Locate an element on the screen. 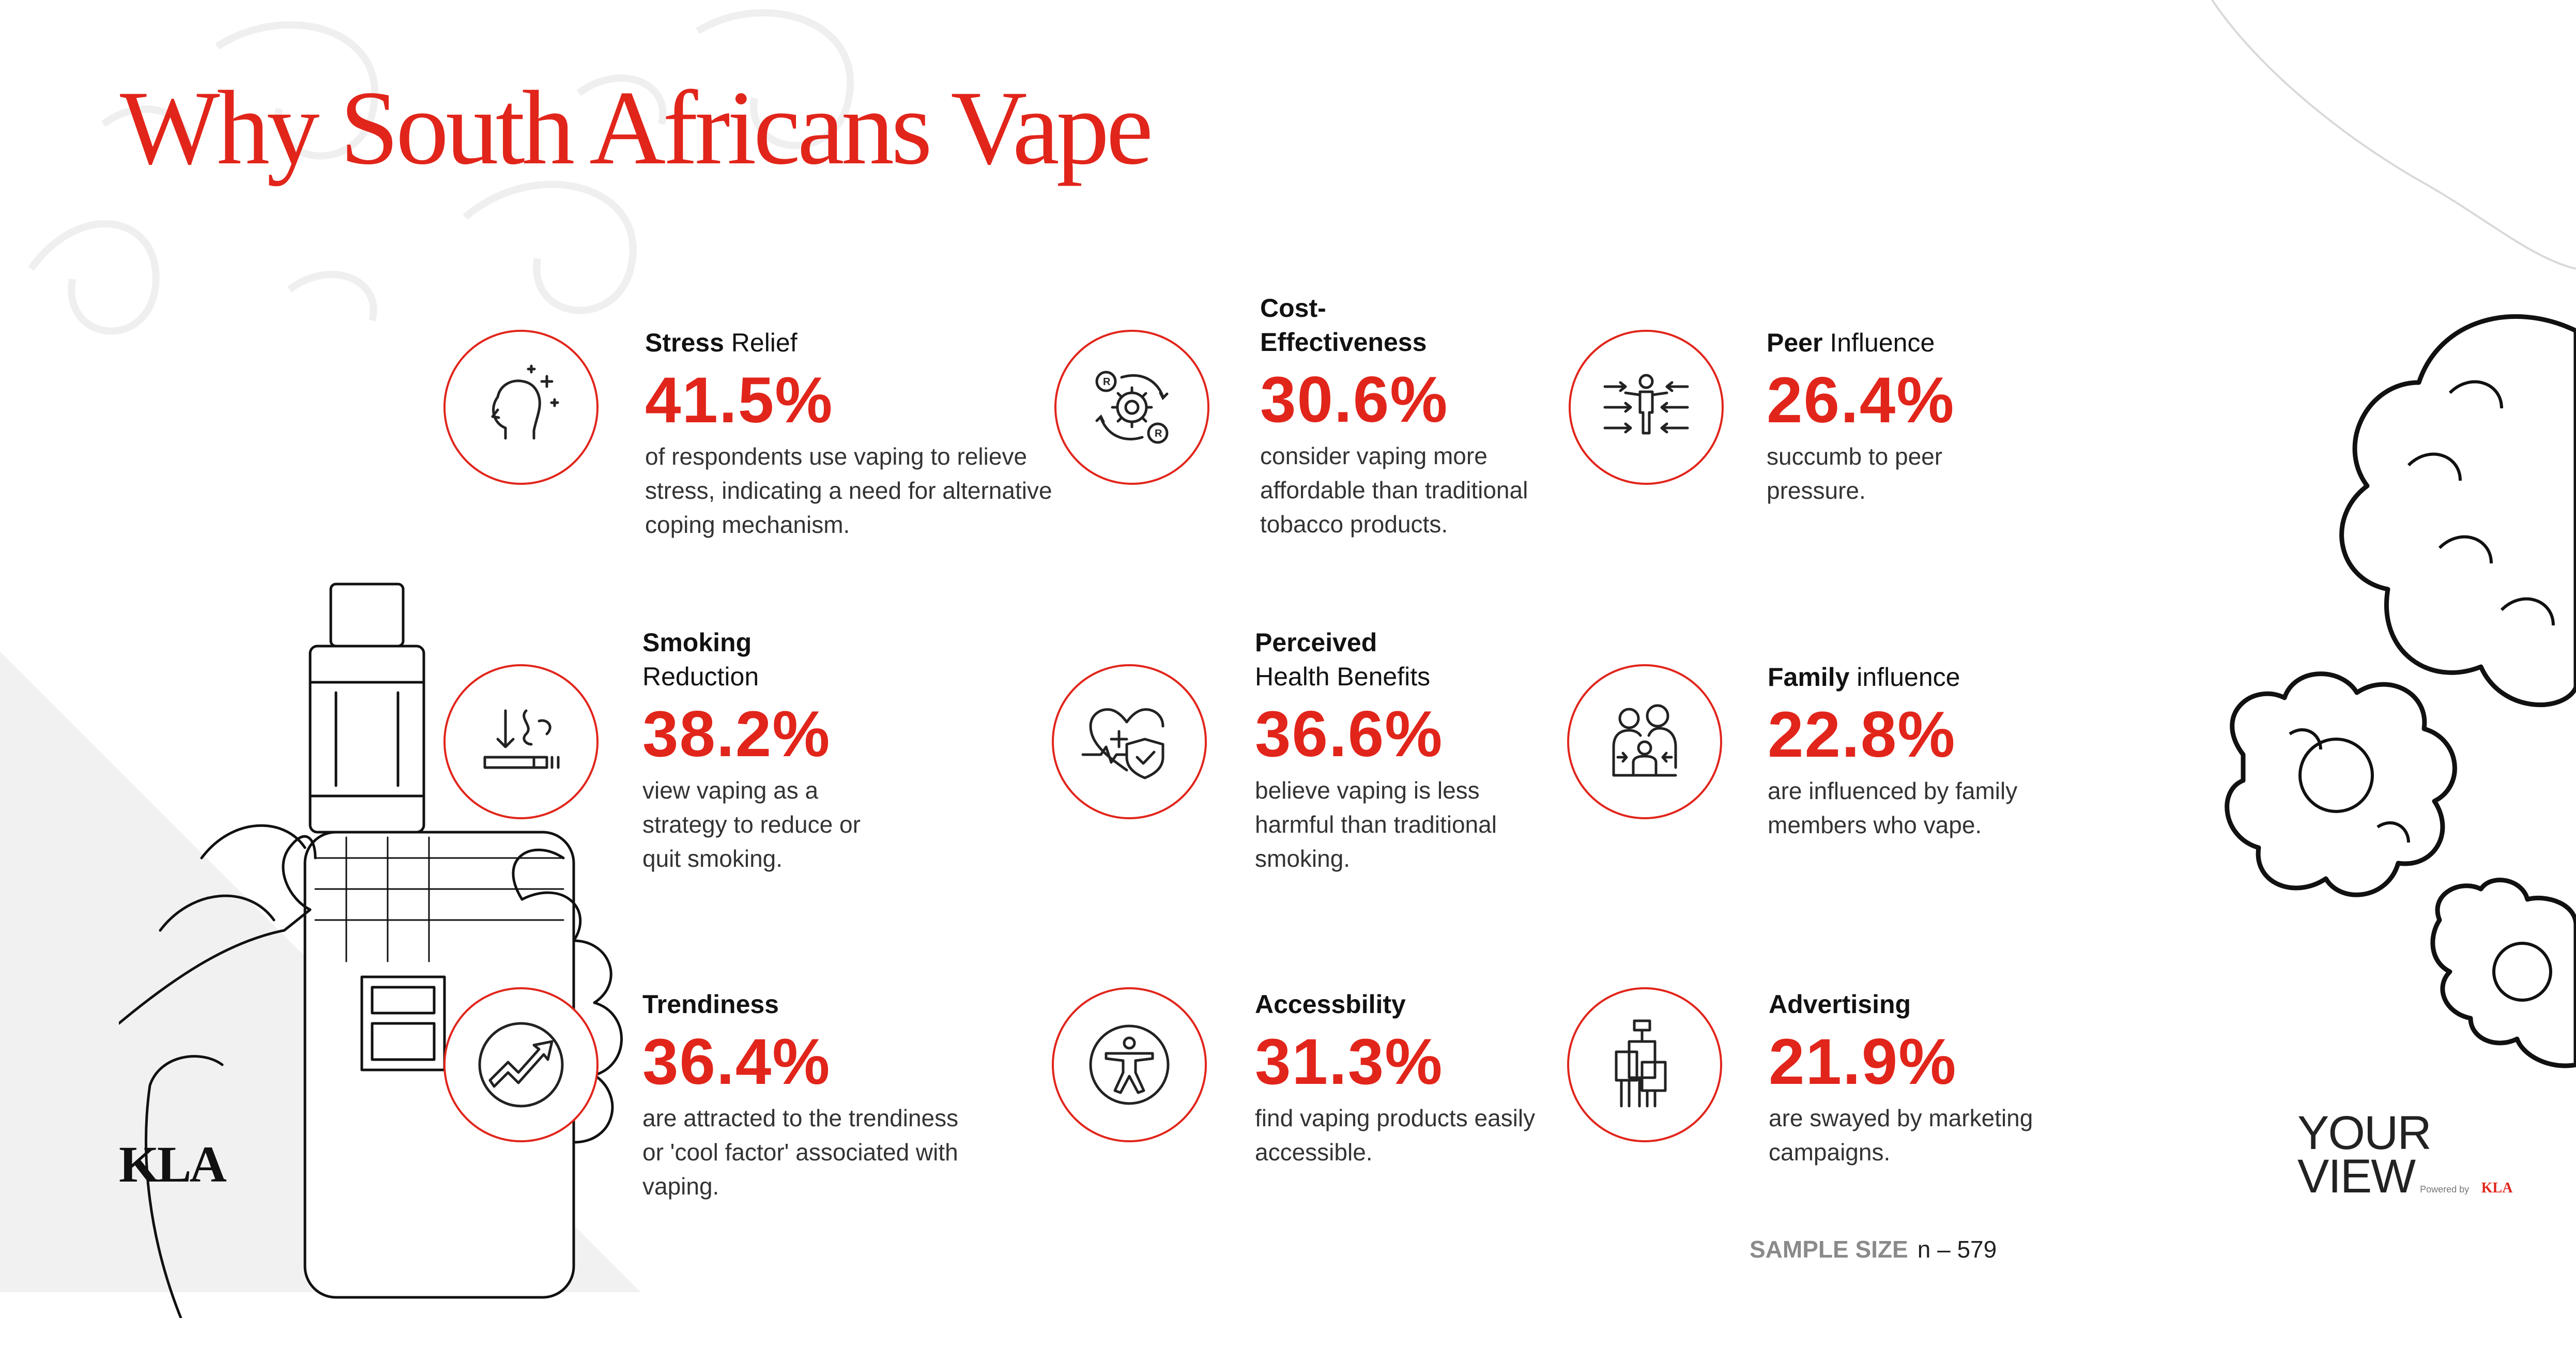  stat-value: 41.5% is located at coordinates (739, 400).